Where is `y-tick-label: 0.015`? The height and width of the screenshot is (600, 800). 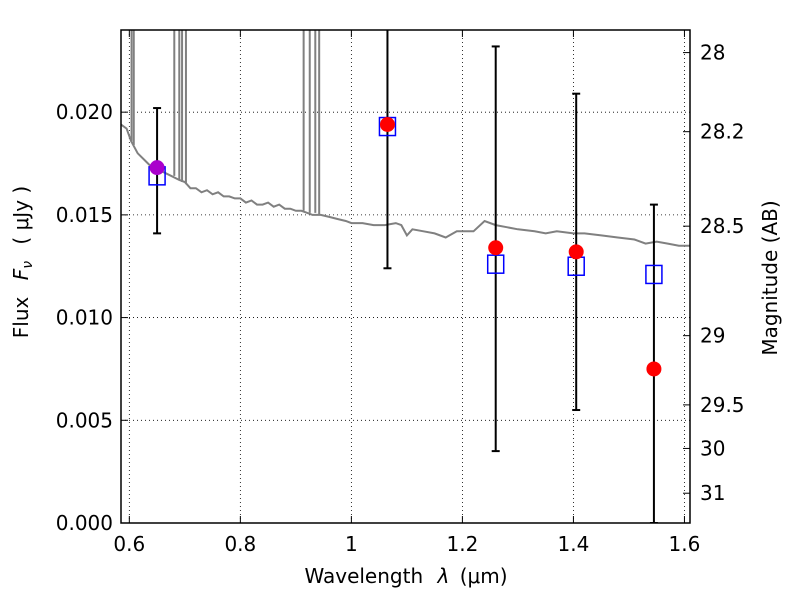 y-tick-label: 0.015 is located at coordinates (84, 215).